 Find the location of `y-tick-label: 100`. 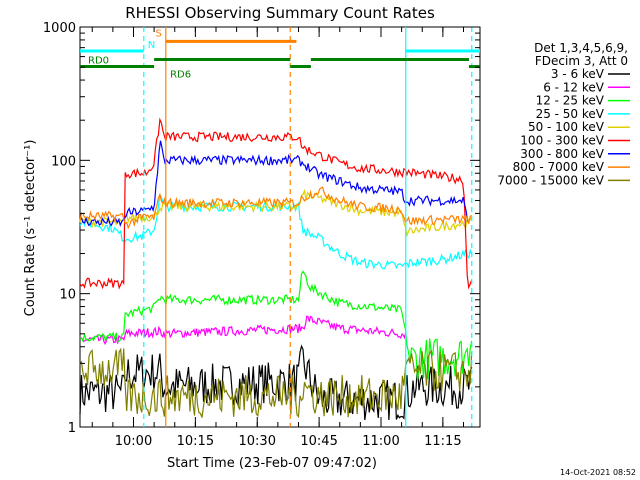

y-tick-label: 100 is located at coordinates (63, 161).